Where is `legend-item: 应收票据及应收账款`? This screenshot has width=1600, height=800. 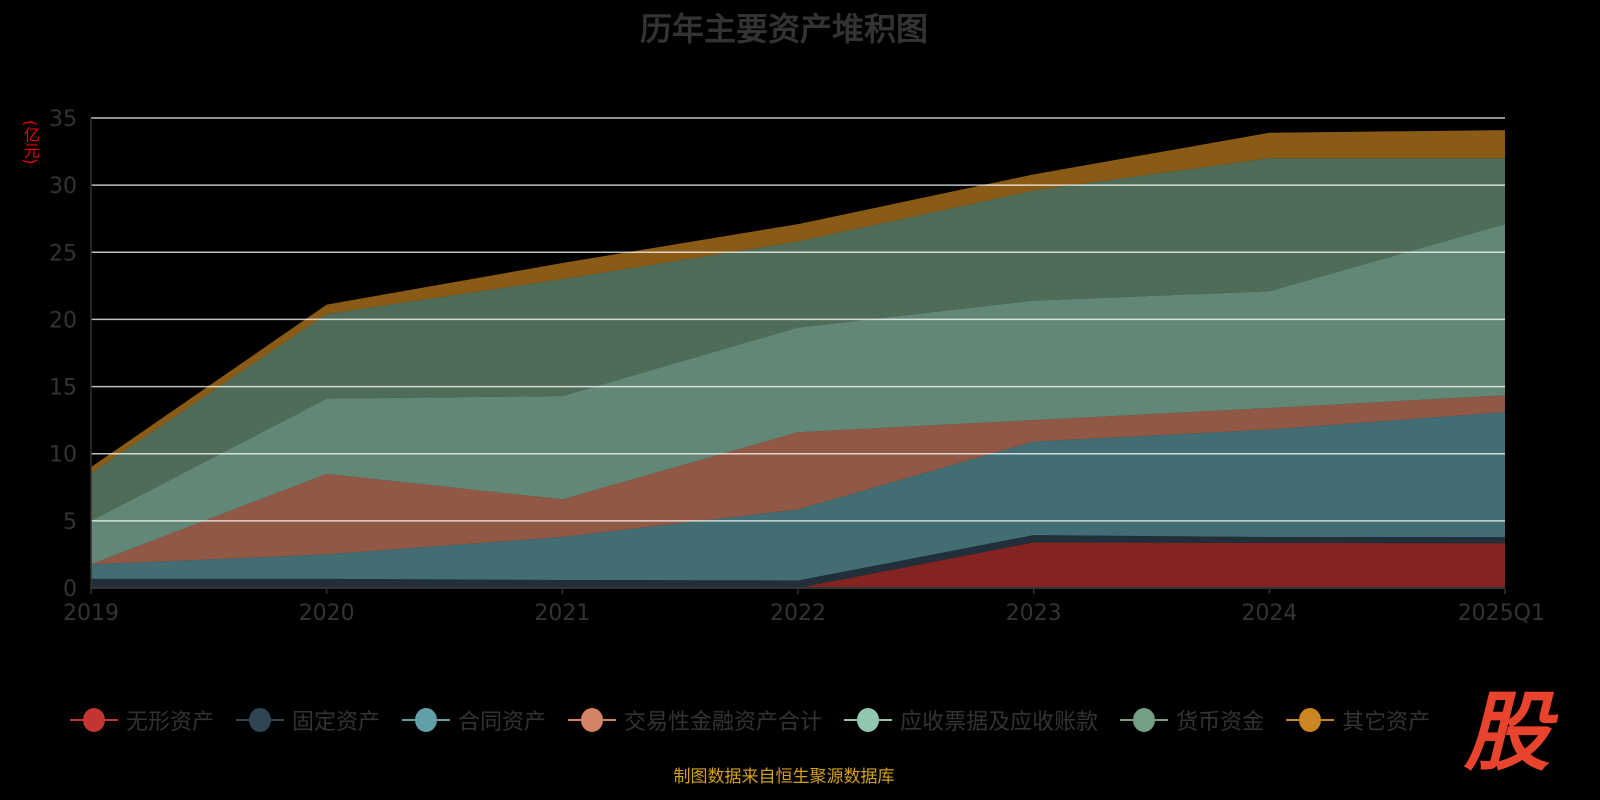
legend-item: 应收票据及应收账款 is located at coordinates (971, 720).